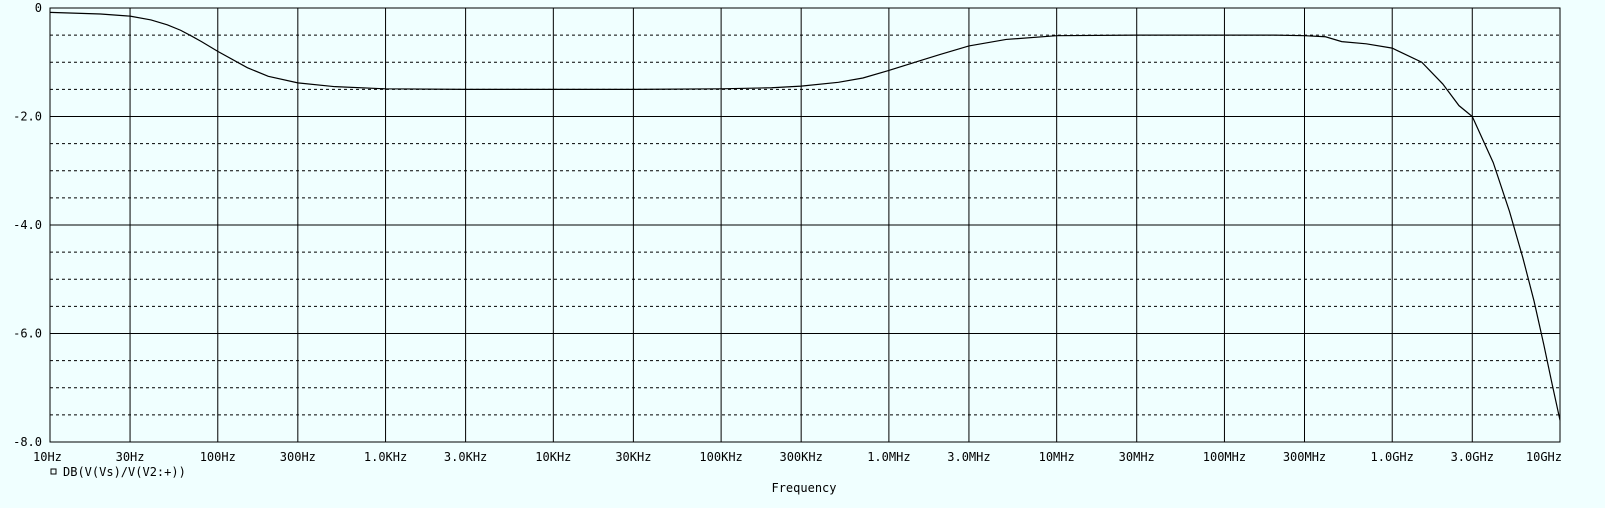 The height and width of the screenshot is (508, 1605). Describe the element at coordinates (888, 457) in the screenshot. I see `x-tick-label: 1.0MHz` at that location.